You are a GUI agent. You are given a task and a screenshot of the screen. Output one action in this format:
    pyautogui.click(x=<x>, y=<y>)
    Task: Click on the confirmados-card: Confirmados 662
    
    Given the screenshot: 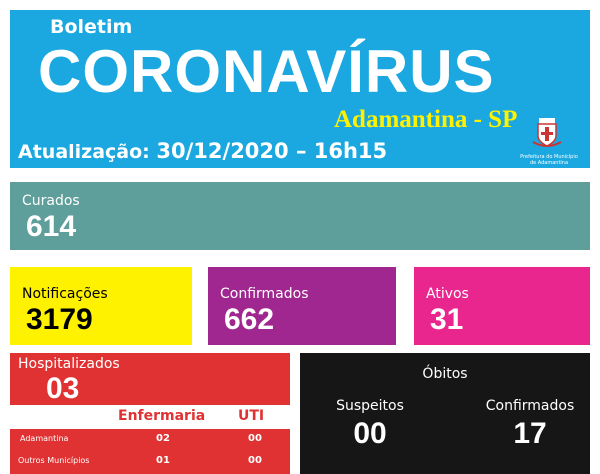 What is the action you would take?
    pyautogui.click(x=302, y=306)
    